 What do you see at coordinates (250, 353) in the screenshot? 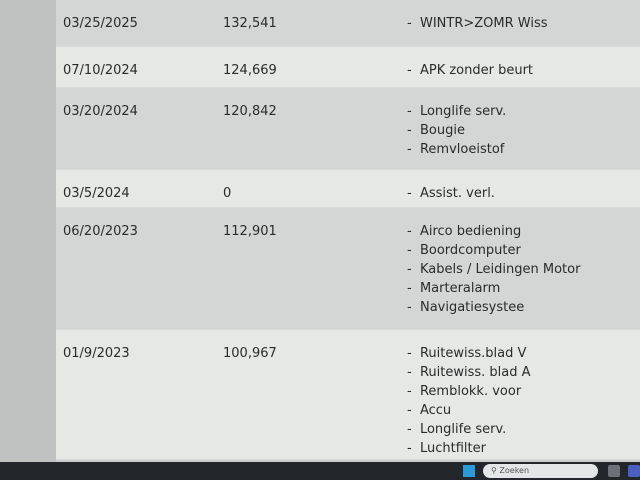
I see `mileage-cell: 100,967` at bounding box center [250, 353].